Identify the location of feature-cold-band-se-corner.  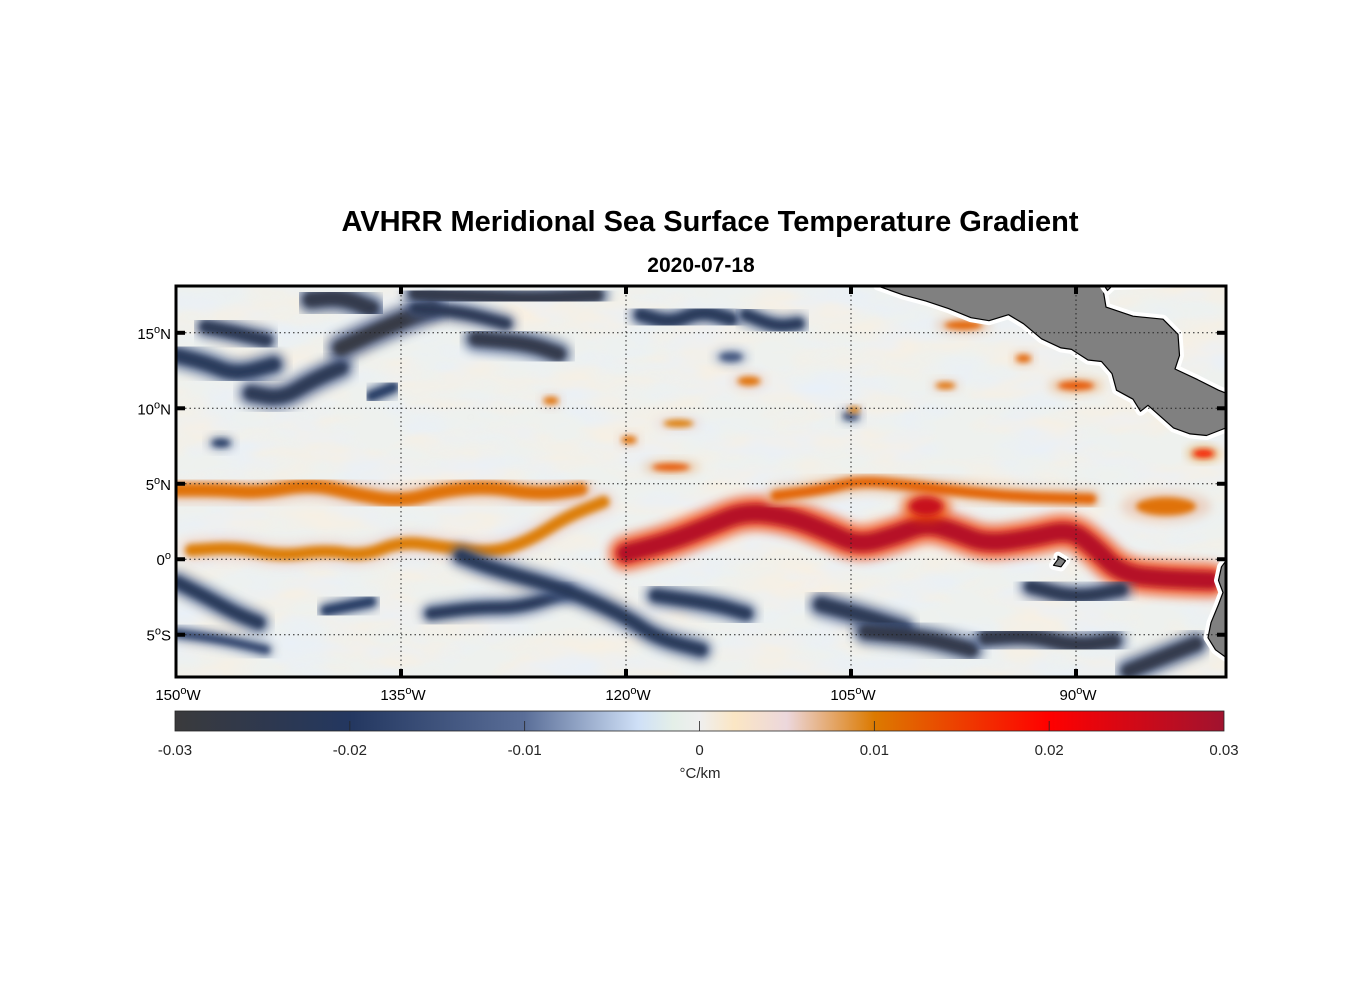
(1162, 653).